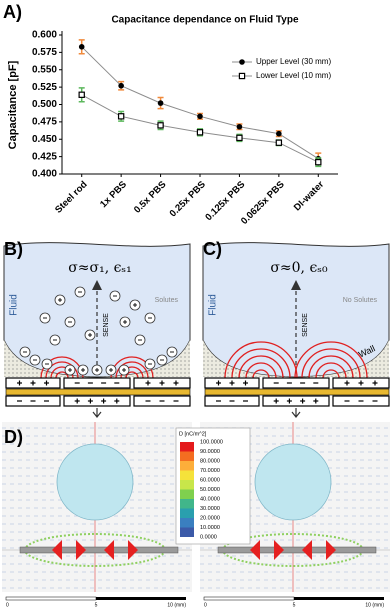  Describe the element at coordinates (44, 104) in the screenshot. I see `y-tick-label: 0.500` at that location.